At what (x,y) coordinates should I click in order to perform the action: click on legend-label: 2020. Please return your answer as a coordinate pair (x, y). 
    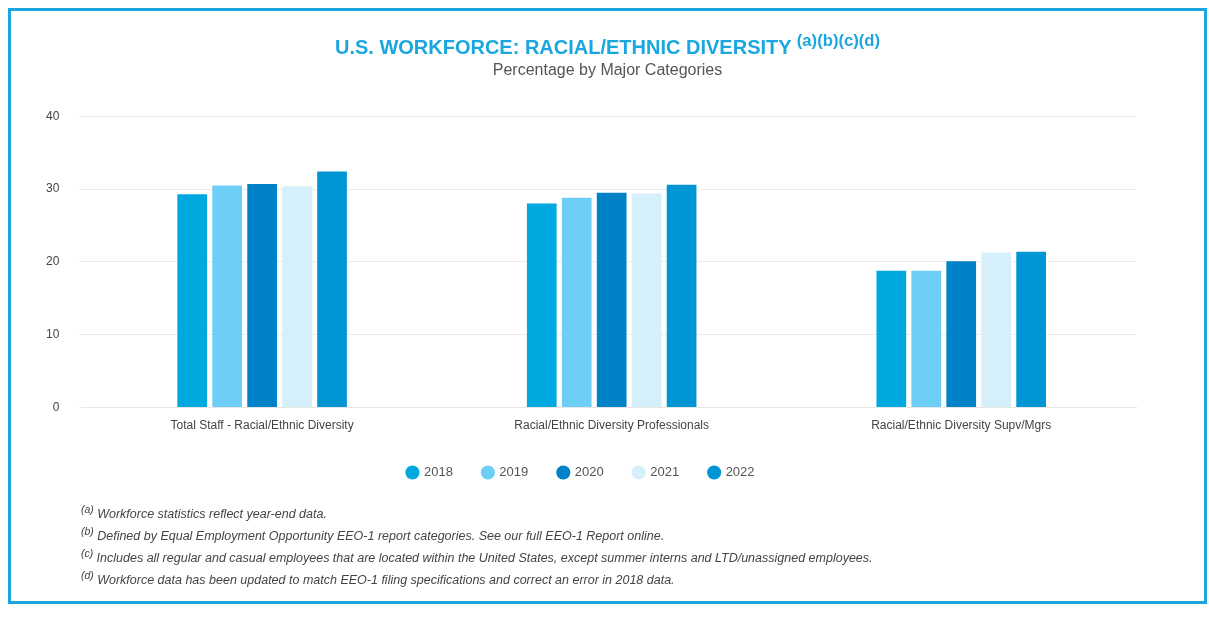
    Looking at the image, I should click on (589, 471).